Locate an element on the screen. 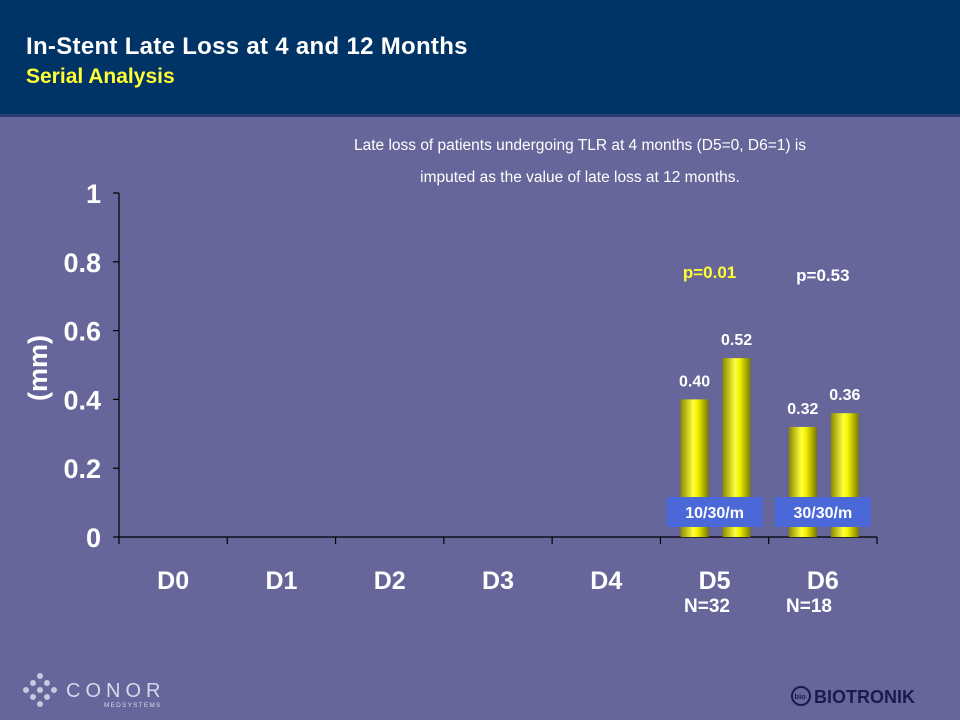 Image resolution: width=960 pixels, height=720 pixels. x-tick-label: D2 is located at coordinates (390, 581).